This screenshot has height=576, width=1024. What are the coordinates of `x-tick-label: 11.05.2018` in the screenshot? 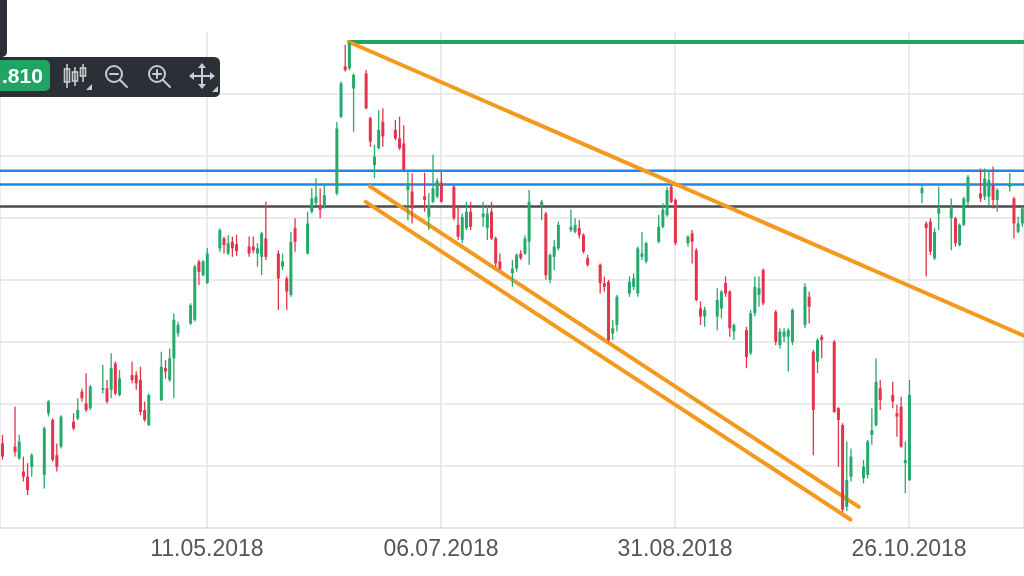 It's located at (207, 548).